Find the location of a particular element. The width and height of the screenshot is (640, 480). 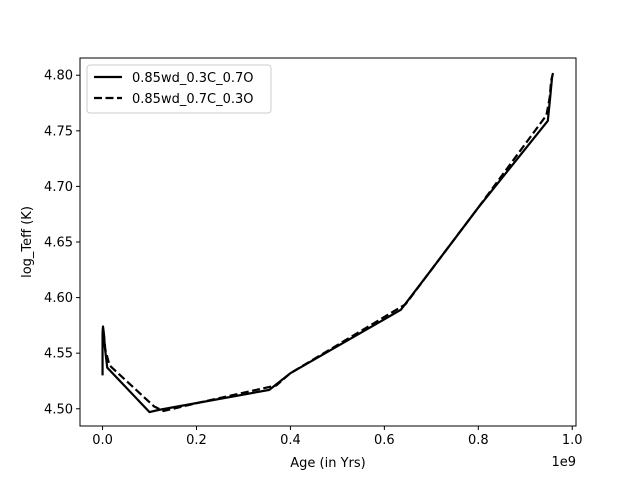

y-axis-ticks: 4.50 4.55 4.60 4.65 4.70 4.75 4.80 is located at coordinates (62, 243).